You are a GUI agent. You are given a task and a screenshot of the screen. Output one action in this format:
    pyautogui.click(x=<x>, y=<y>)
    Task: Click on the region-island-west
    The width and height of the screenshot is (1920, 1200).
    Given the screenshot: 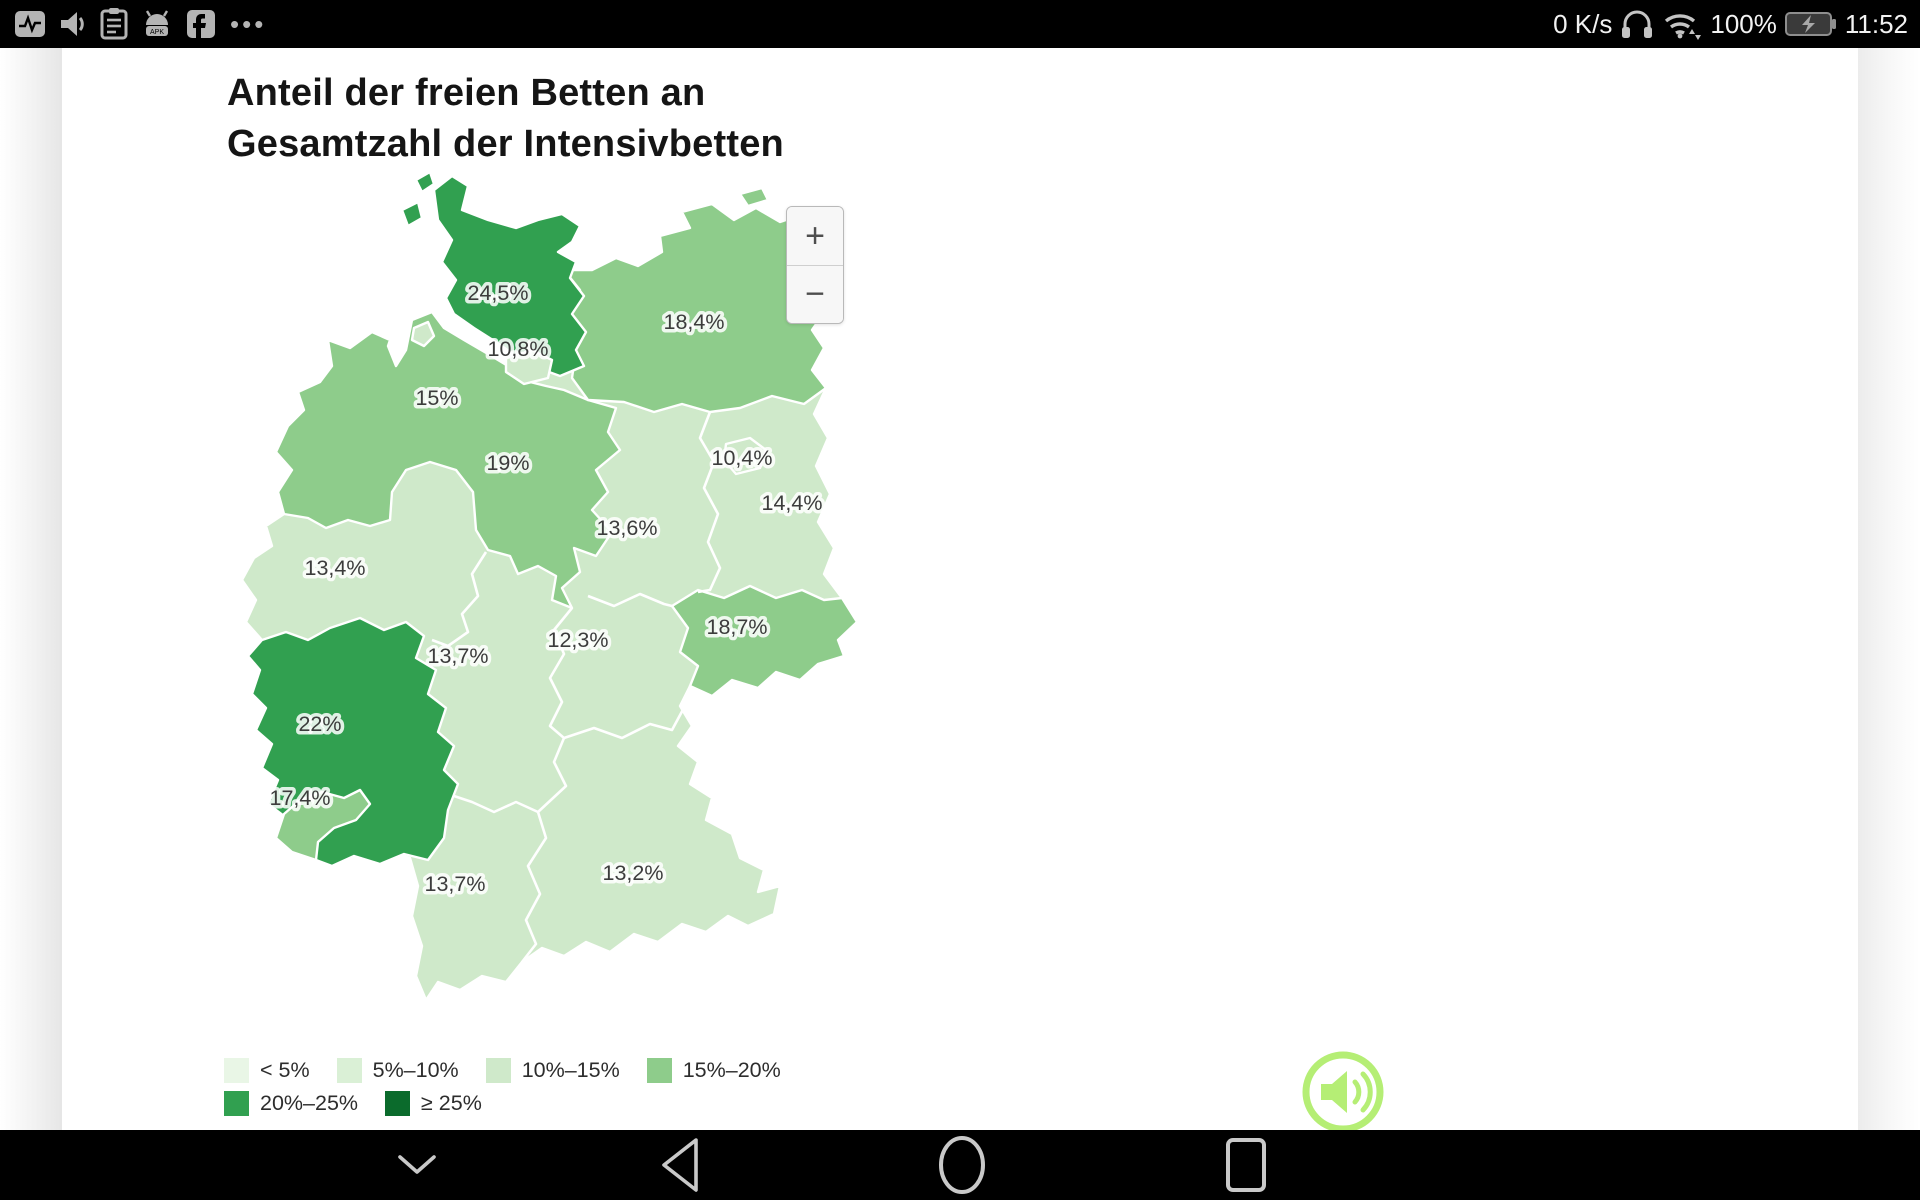 What is the action you would take?
    pyautogui.click(x=412, y=214)
    